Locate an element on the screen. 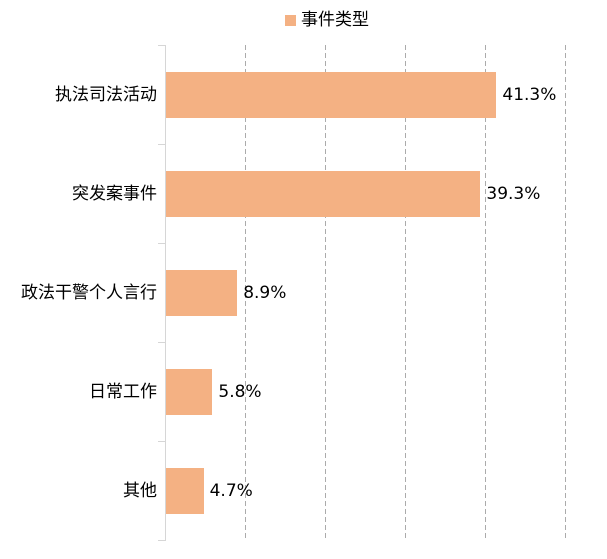 The height and width of the screenshot is (559, 607). chart-legend: 事件类型 is located at coordinates (327, 20).